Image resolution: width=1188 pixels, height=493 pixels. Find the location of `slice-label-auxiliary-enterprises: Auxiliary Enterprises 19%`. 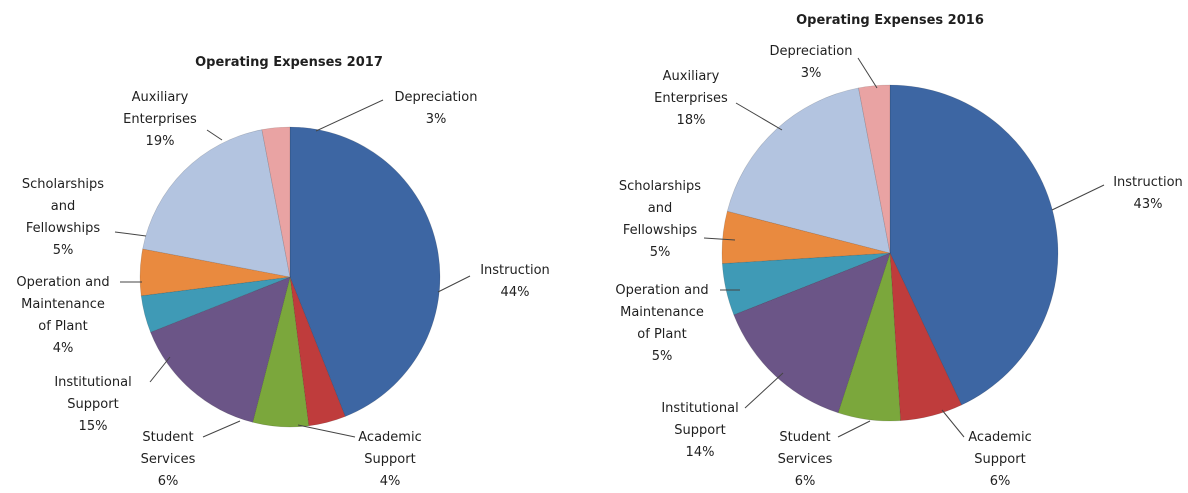

slice-label-auxiliary-enterprises: Auxiliary Enterprises 19% is located at coordinates (160, 119).